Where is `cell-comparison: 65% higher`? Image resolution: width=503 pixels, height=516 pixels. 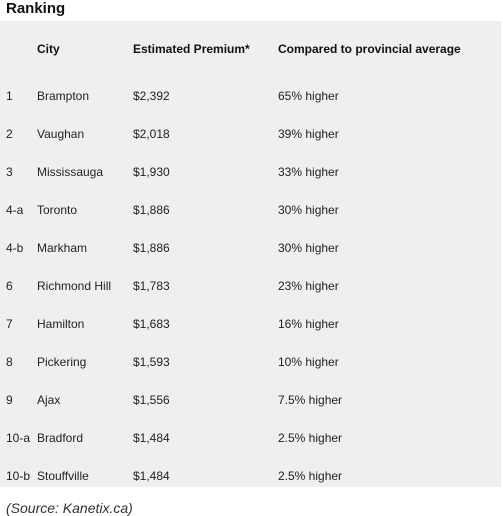 cell-comparison: 65% higher is located at coordinates (308, 96).